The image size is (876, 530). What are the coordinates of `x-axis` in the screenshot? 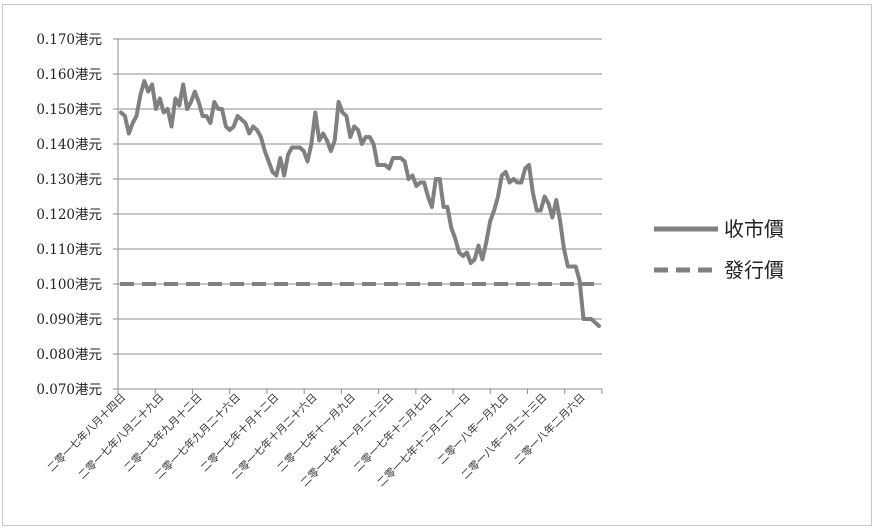 It's located at (360, 391).